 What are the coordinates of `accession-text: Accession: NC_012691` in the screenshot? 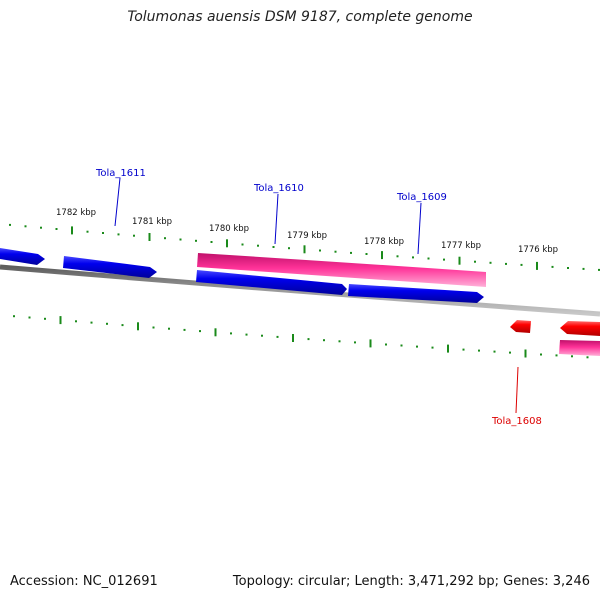 It's located at (84, 581).